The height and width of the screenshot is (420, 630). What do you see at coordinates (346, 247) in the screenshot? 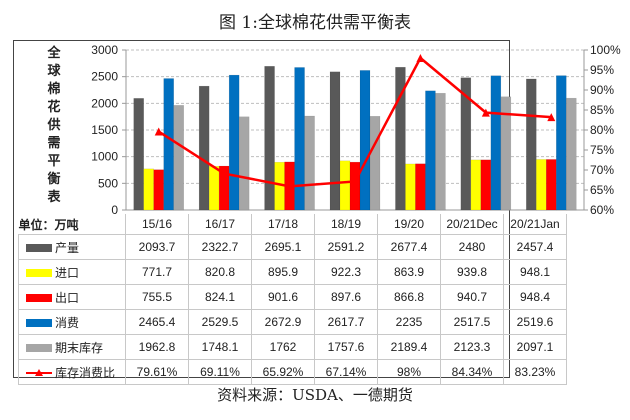
I see `data-label: 2591.2` at bounding box center [346, 247].